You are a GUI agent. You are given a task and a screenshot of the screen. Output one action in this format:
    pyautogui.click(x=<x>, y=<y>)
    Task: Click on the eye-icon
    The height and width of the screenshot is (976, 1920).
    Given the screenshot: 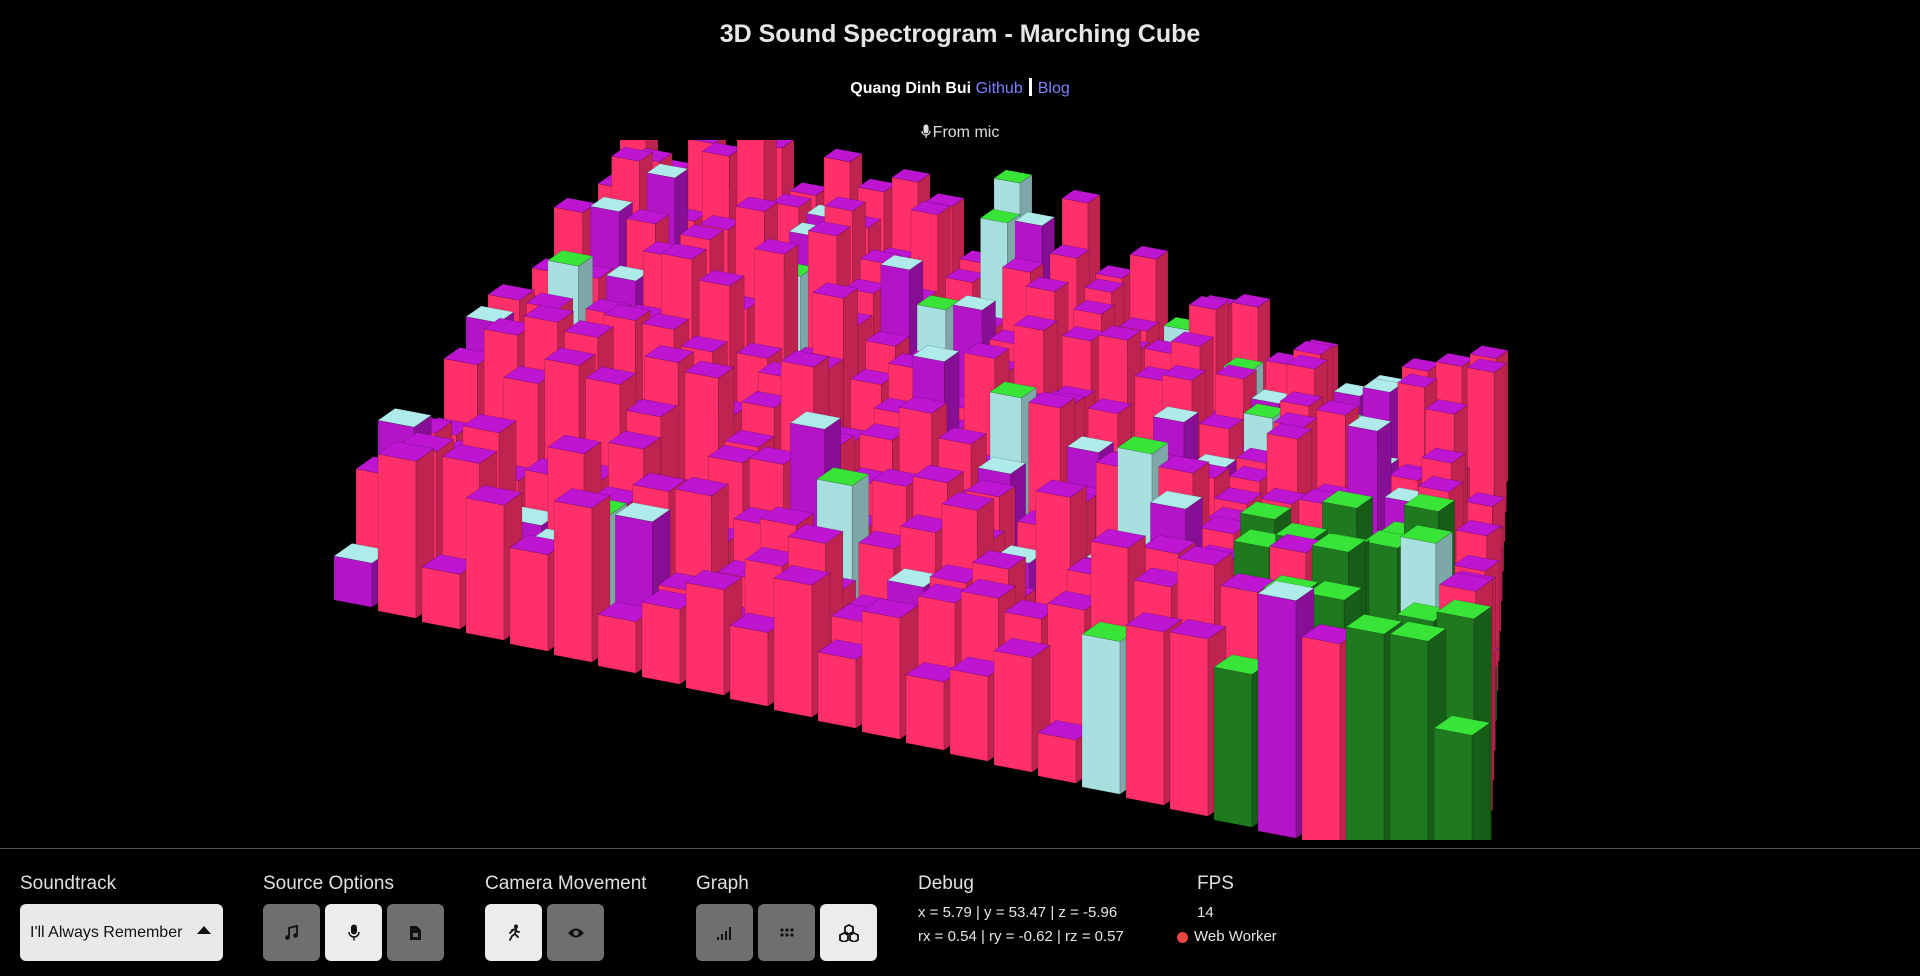 What is the action you would take?
    pyautogui.click(x=575, y=932)
    